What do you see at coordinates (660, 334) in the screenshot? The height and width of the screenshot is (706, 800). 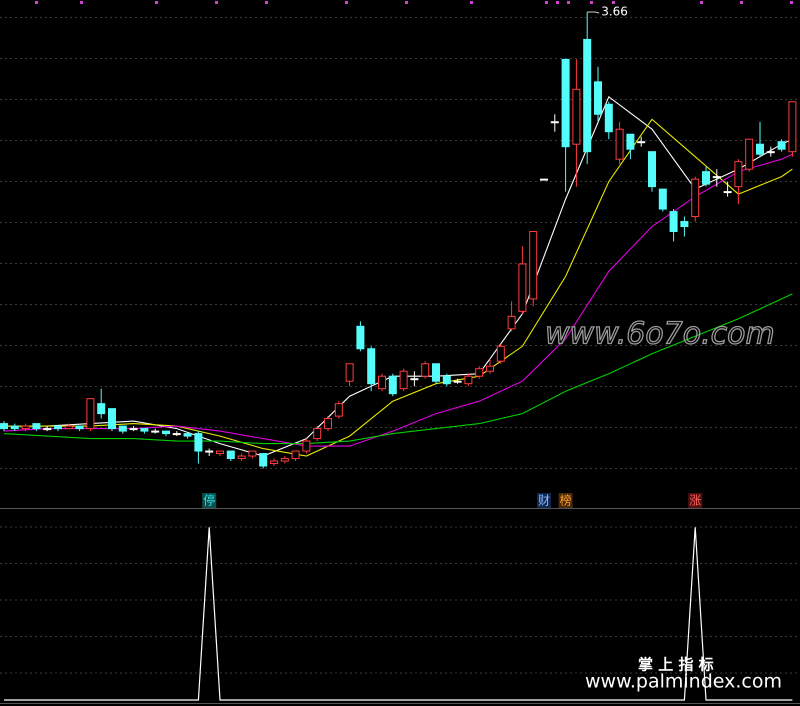 I see `watermark: www.6o7o.com` at bounding box center [660, 334].